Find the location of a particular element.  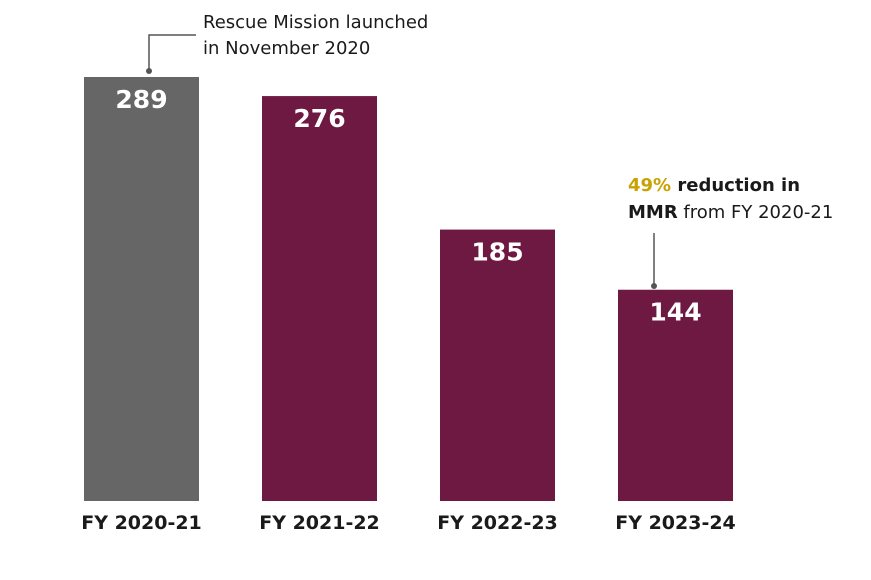

x-tick-labels-group: FY 2020-21 FY 2021-22 FY 2022-23 FY 2023-24 is located at coordinates (408, 523).